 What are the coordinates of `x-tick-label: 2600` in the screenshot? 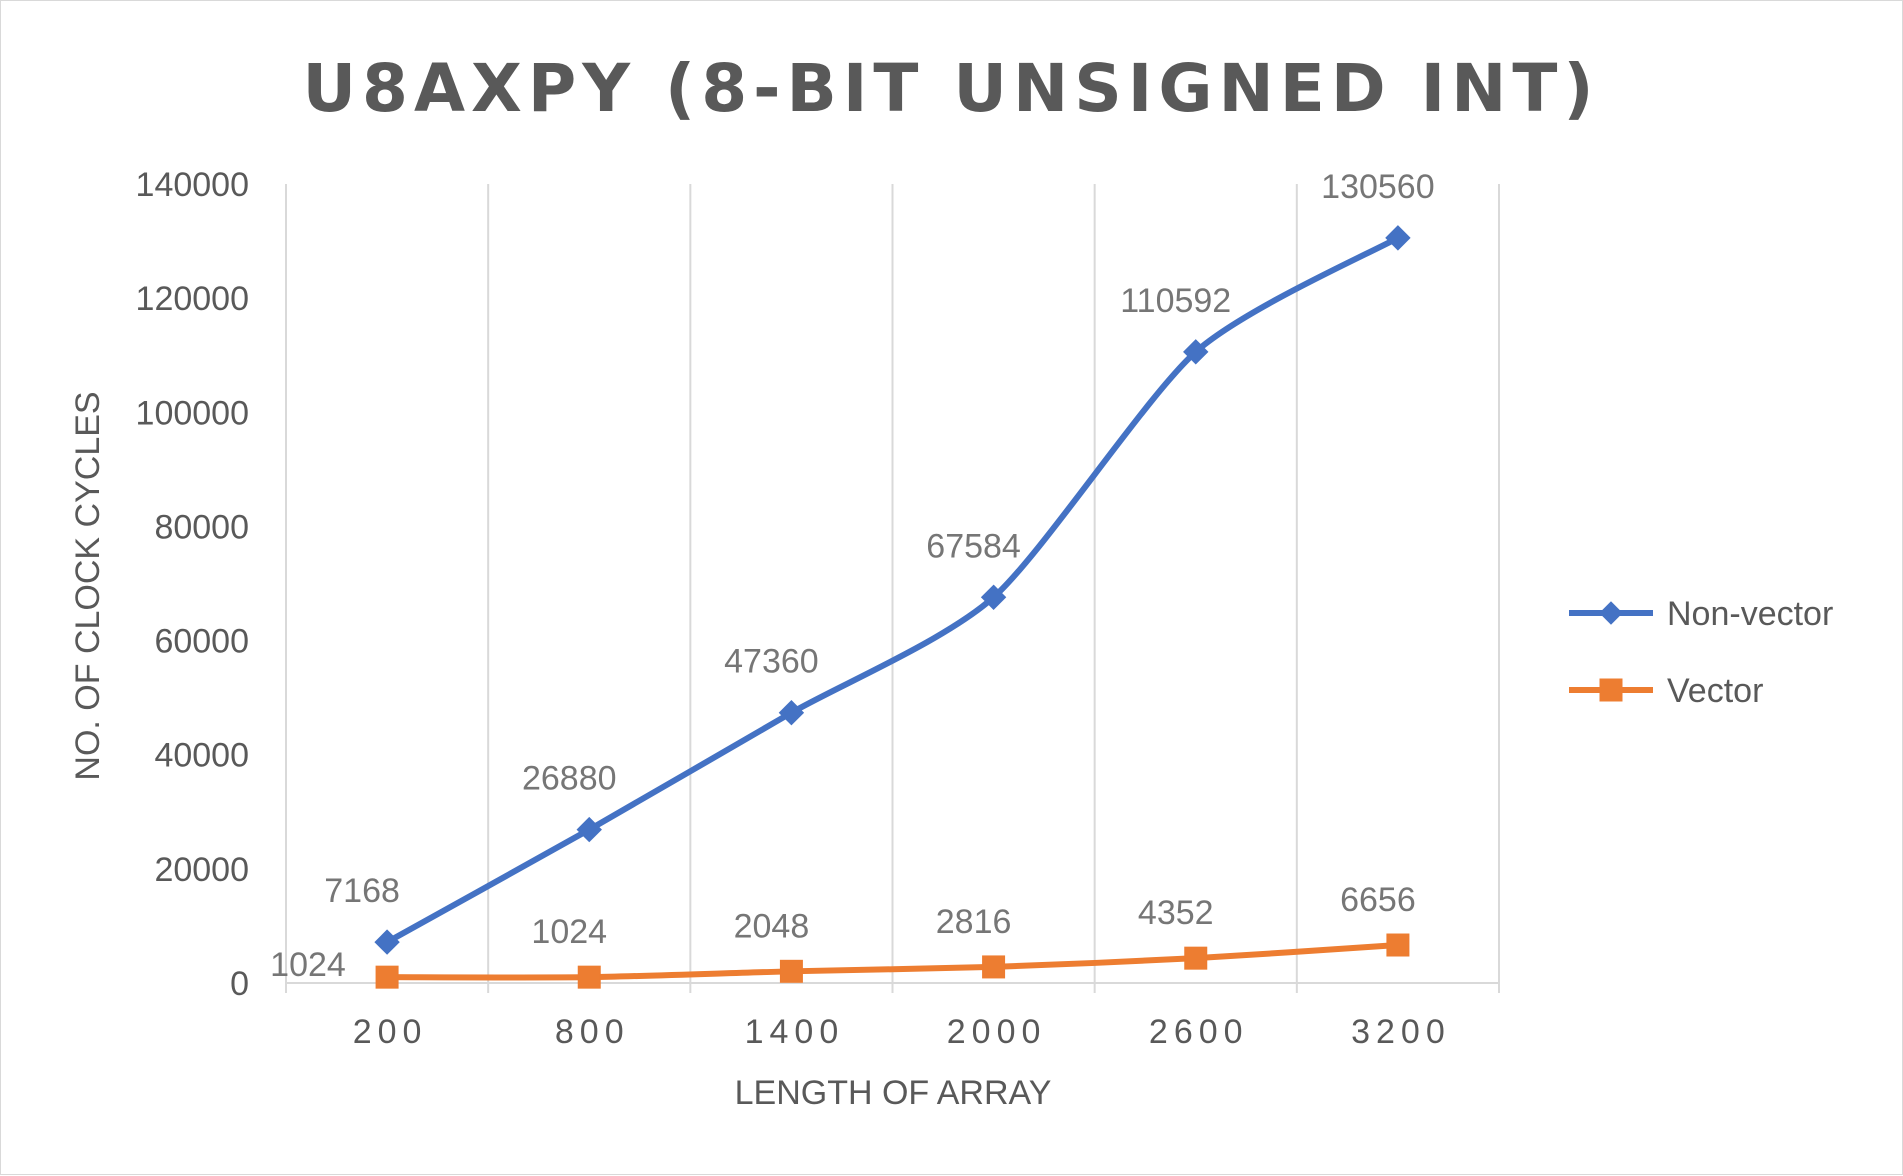 It's located at (1199, 1032).